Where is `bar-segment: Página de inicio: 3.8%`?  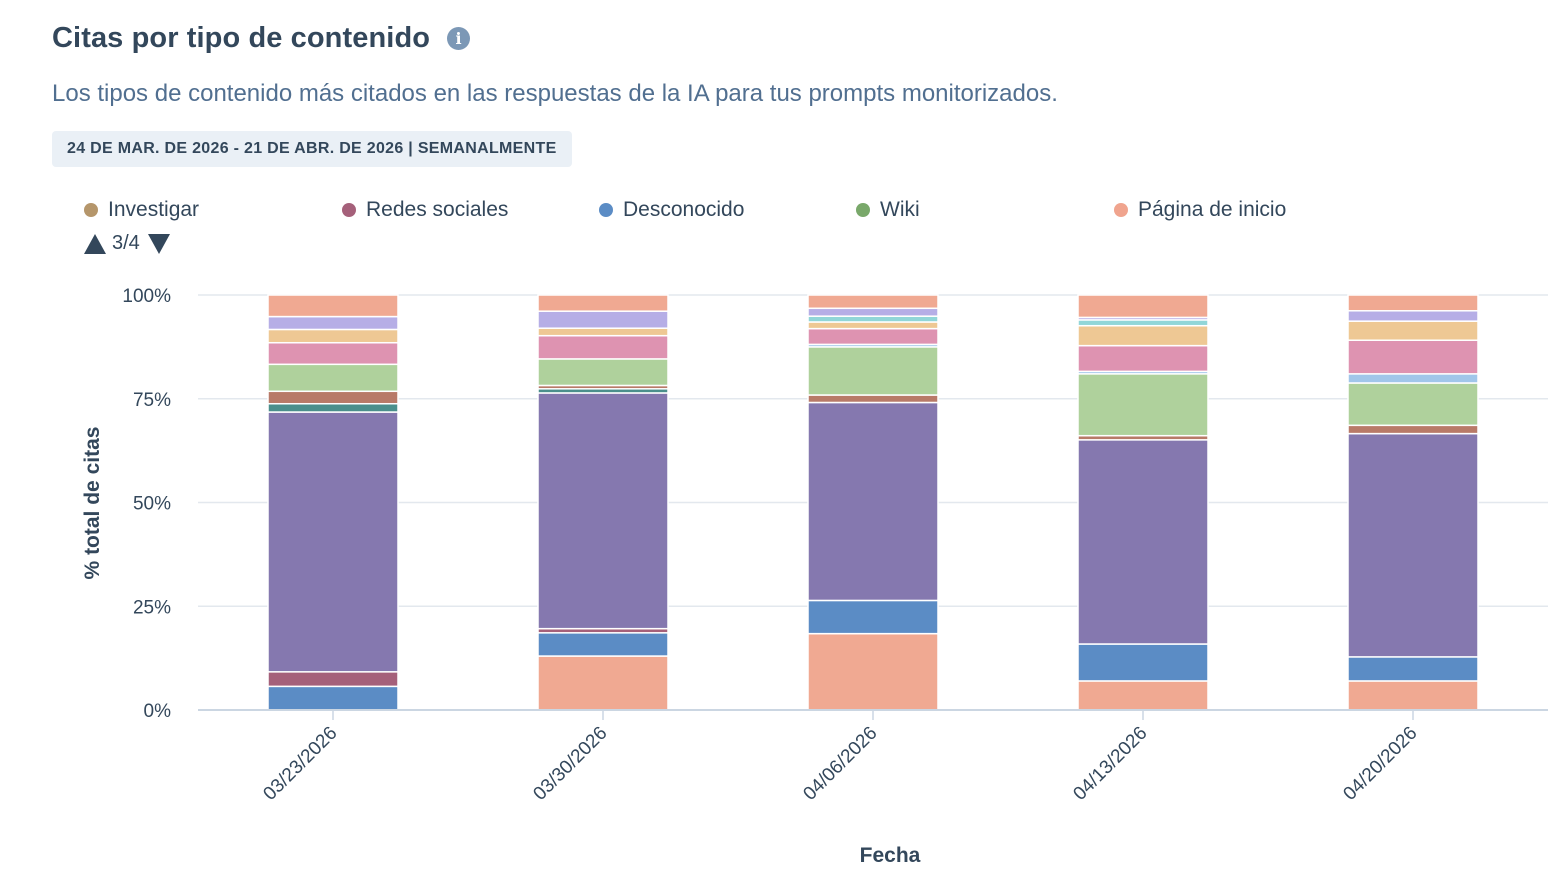 bar-segment: Página de inicio: 3.8% is located at coordinates (1413, 303).